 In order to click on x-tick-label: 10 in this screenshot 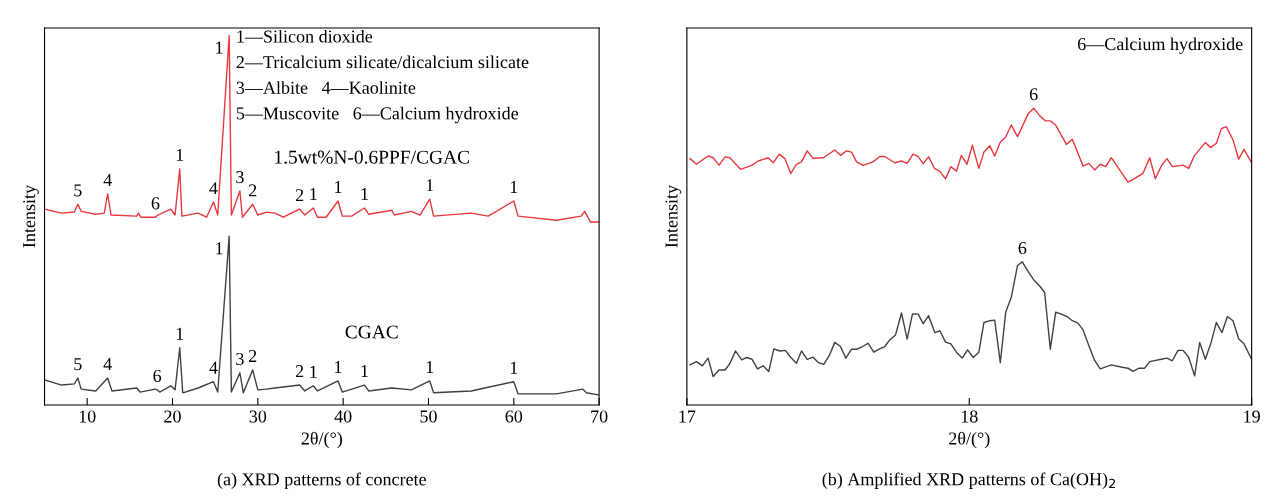, I will do `click(87, 416)`.